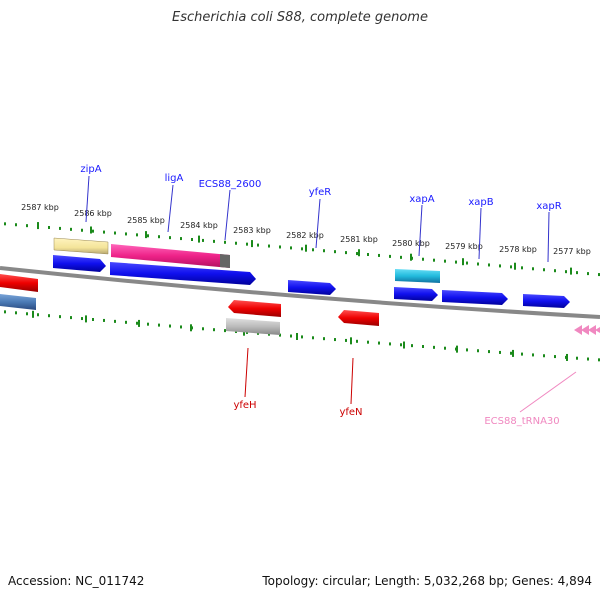 The image size is (600, 600). What do you see at coordinates (548, 206) in the screenshot?
I see `gene-label-xapR: xapR` at bounding box center [548, 206].